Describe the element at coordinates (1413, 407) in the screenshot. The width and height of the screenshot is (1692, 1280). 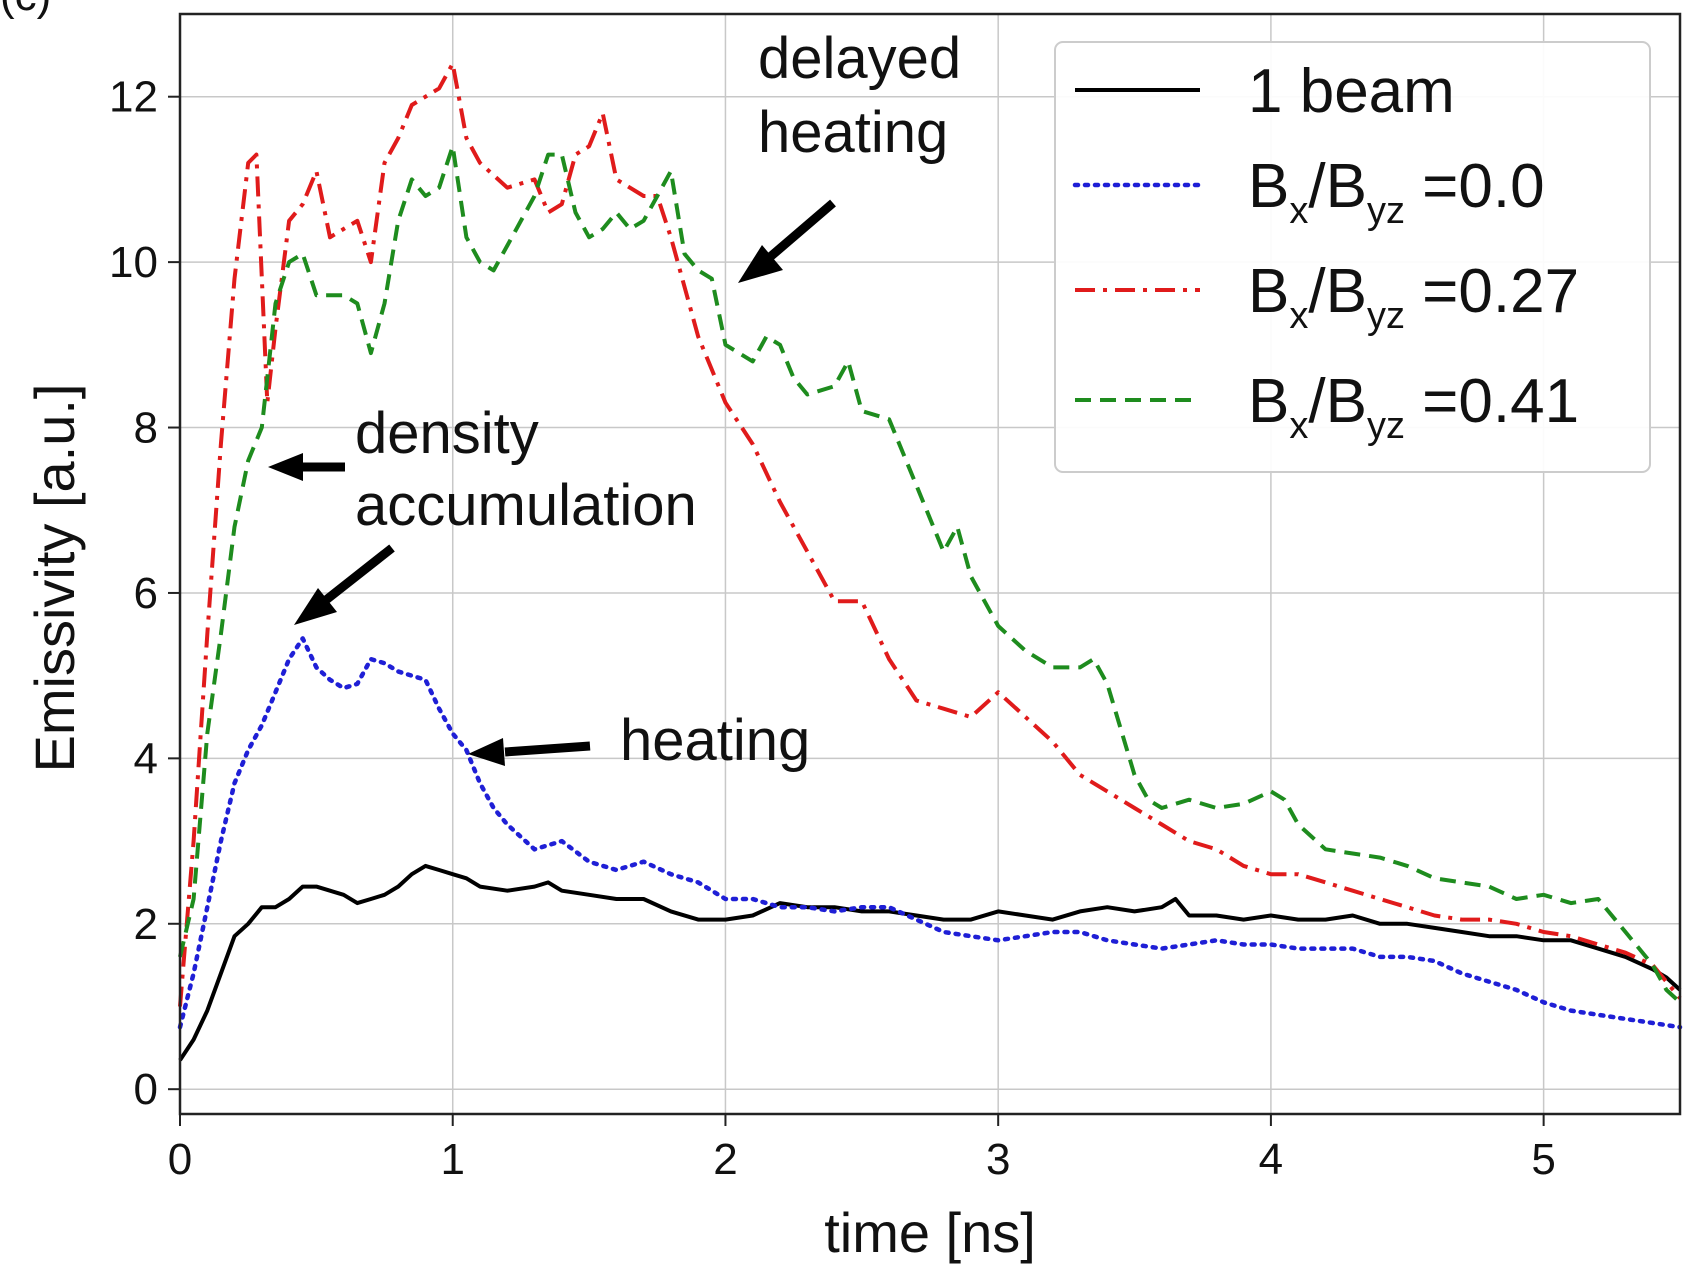
I see `legend-label: Bx/Byz =0.41` at that location.